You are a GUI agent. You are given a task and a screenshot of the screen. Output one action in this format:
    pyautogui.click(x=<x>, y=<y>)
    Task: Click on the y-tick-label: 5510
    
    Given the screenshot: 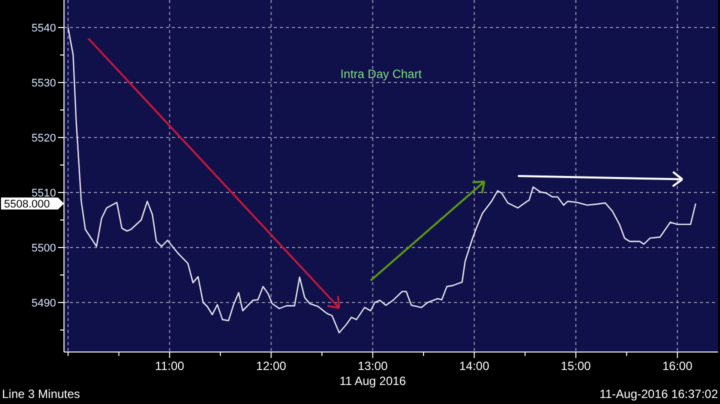 What is the action you would take?
    pyautogui.click(x=44, y=193)
    